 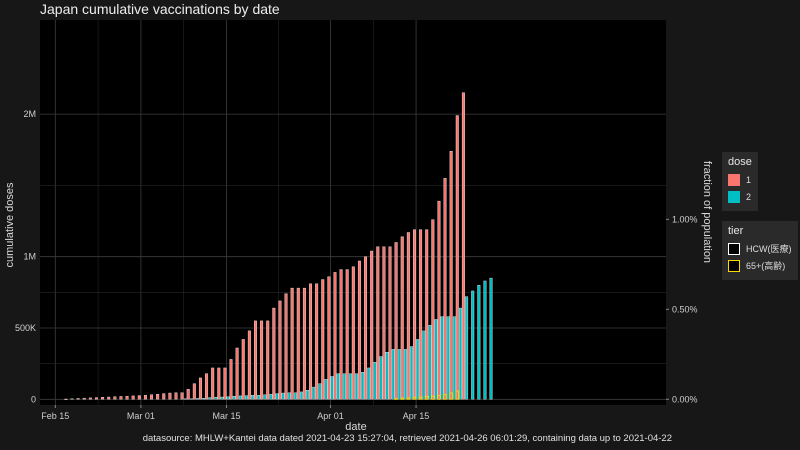 I want to click on chart-title: Japan cumulative vaccinations by date, so click(x=160, y=9).